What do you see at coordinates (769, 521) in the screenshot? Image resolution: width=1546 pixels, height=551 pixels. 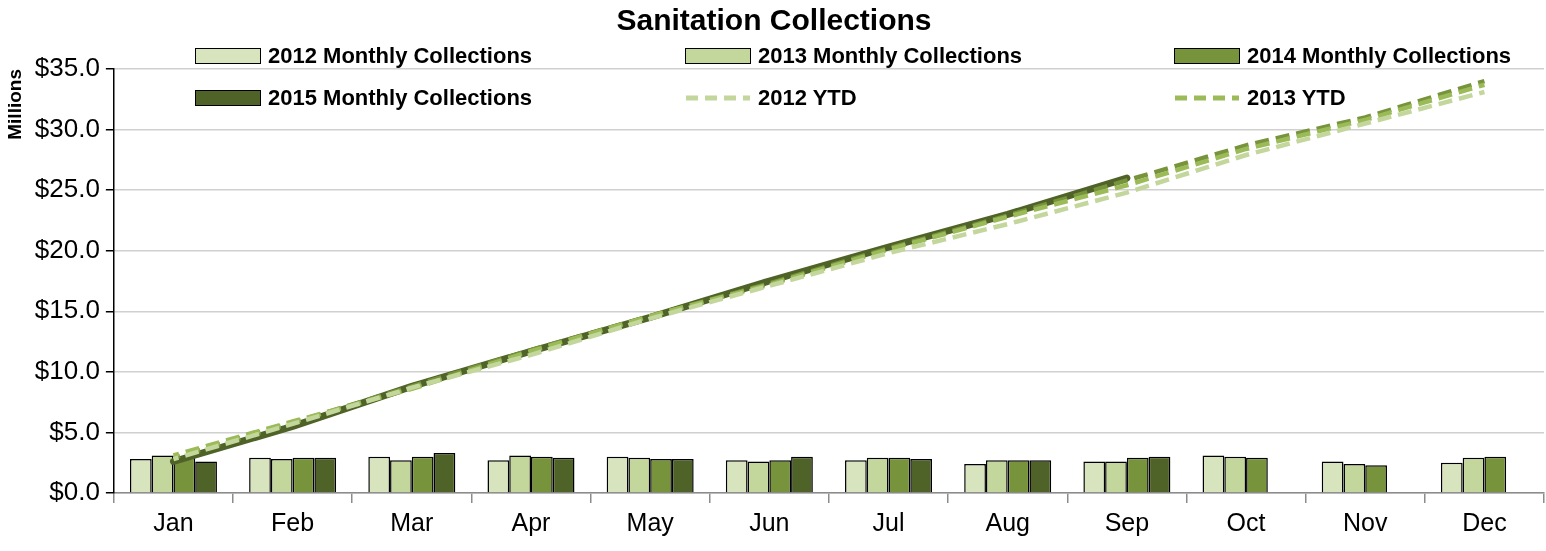 I see `x-tick-label: Jun` at bounding box center [769, 521].